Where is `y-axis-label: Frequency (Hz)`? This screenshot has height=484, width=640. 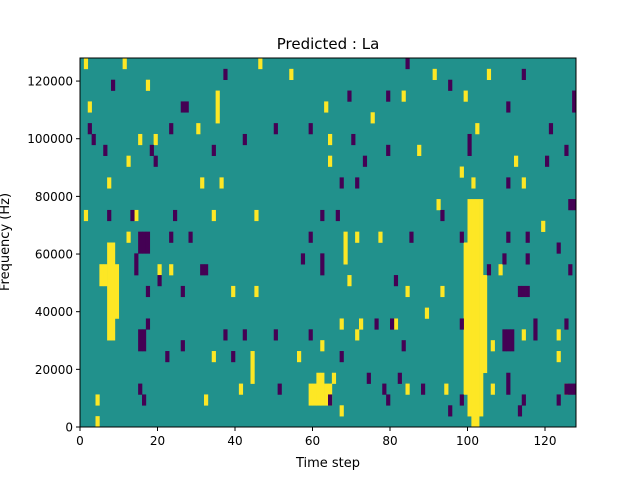 y-axis-label: Frequency (Hz) is located at coordinates (6, 242).